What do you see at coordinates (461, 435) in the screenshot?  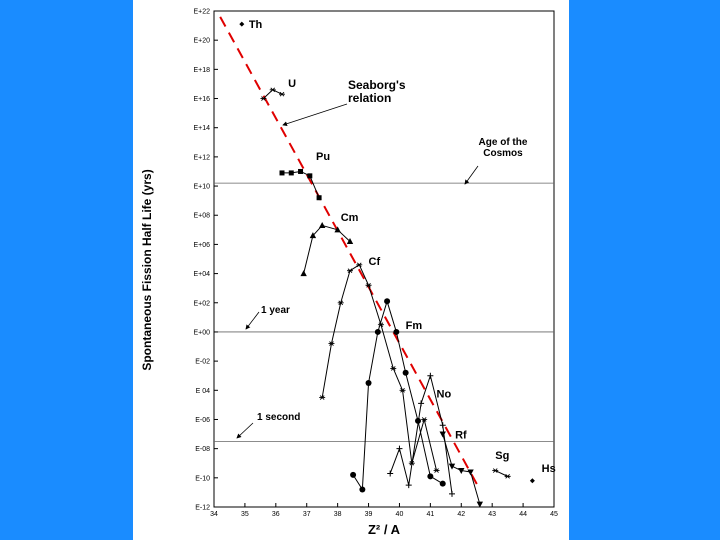 I see `series-label-rf: Rf` at bounding box center [461, 435].